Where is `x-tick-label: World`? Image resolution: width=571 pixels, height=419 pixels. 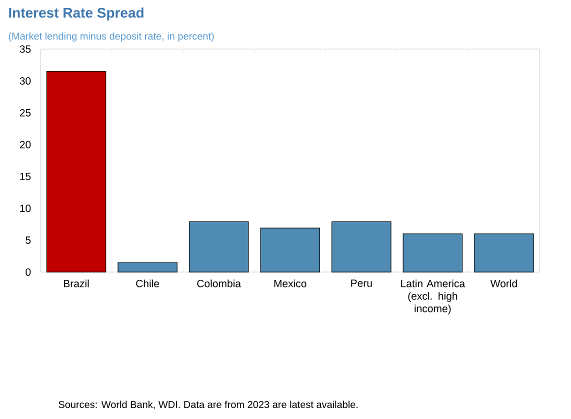 x-tick-label: World is located at coordinates (503, 284).